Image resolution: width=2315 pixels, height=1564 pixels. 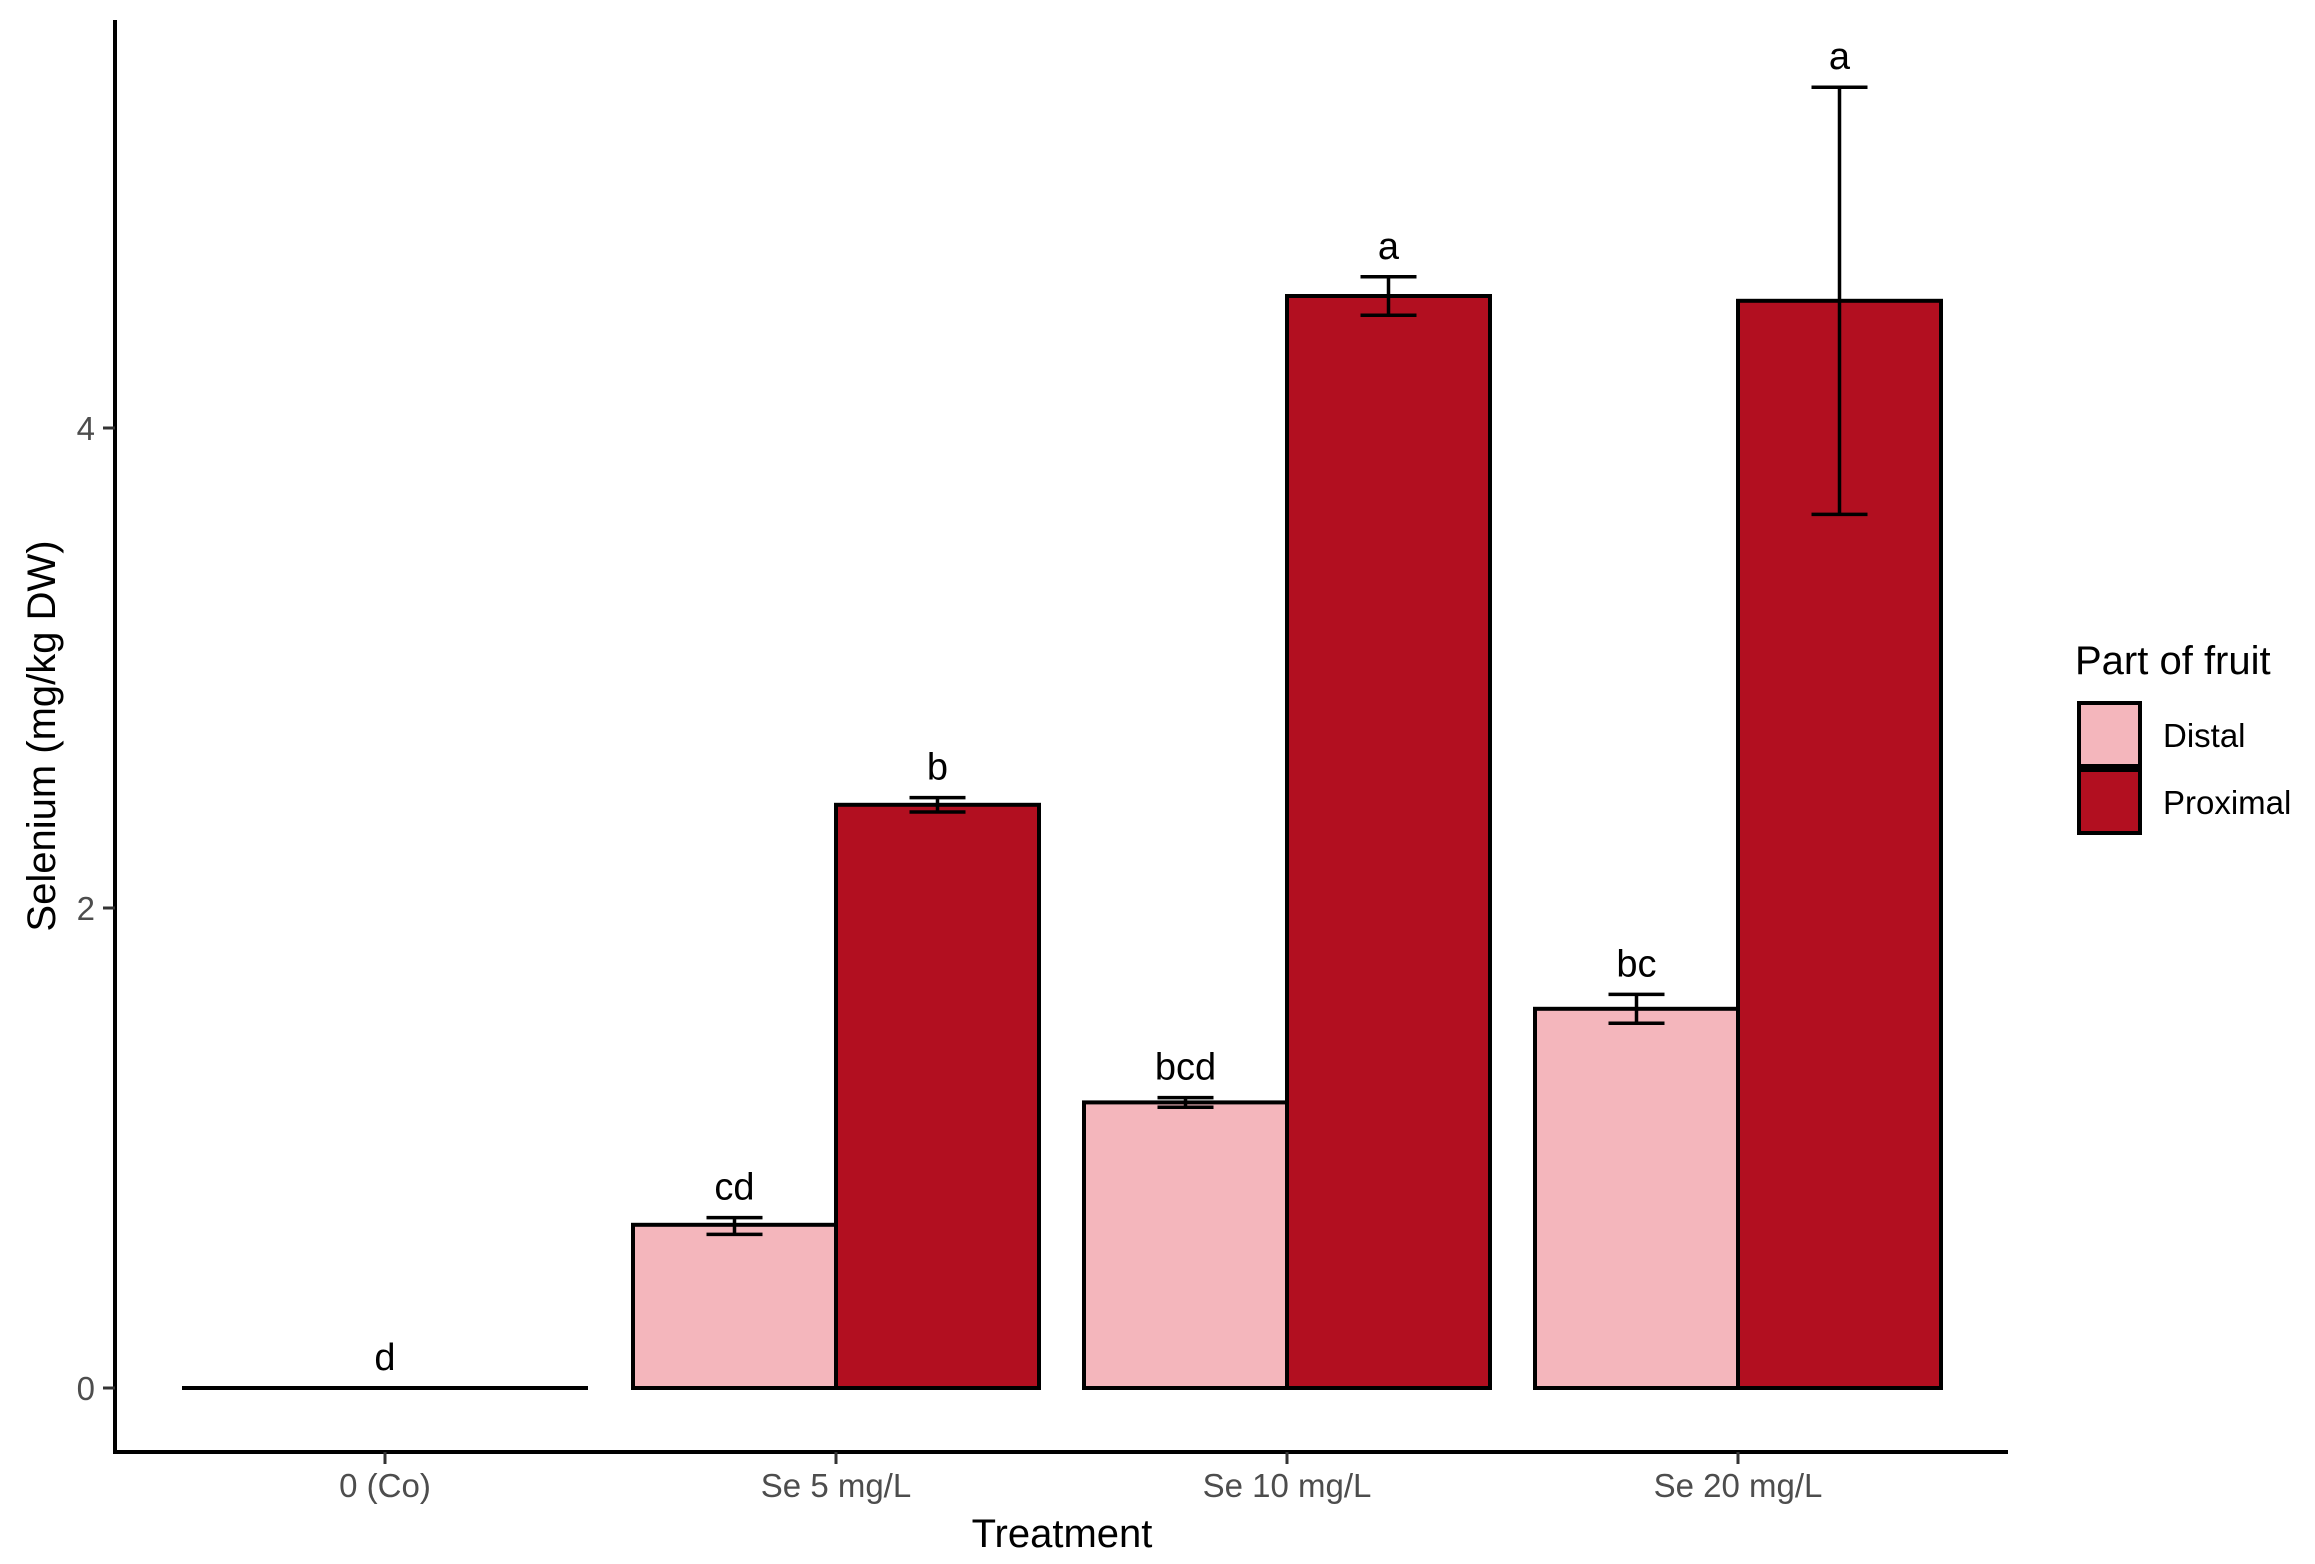 I want to click on x-axis-title: Treatment, so click(x=1062, y=1534).